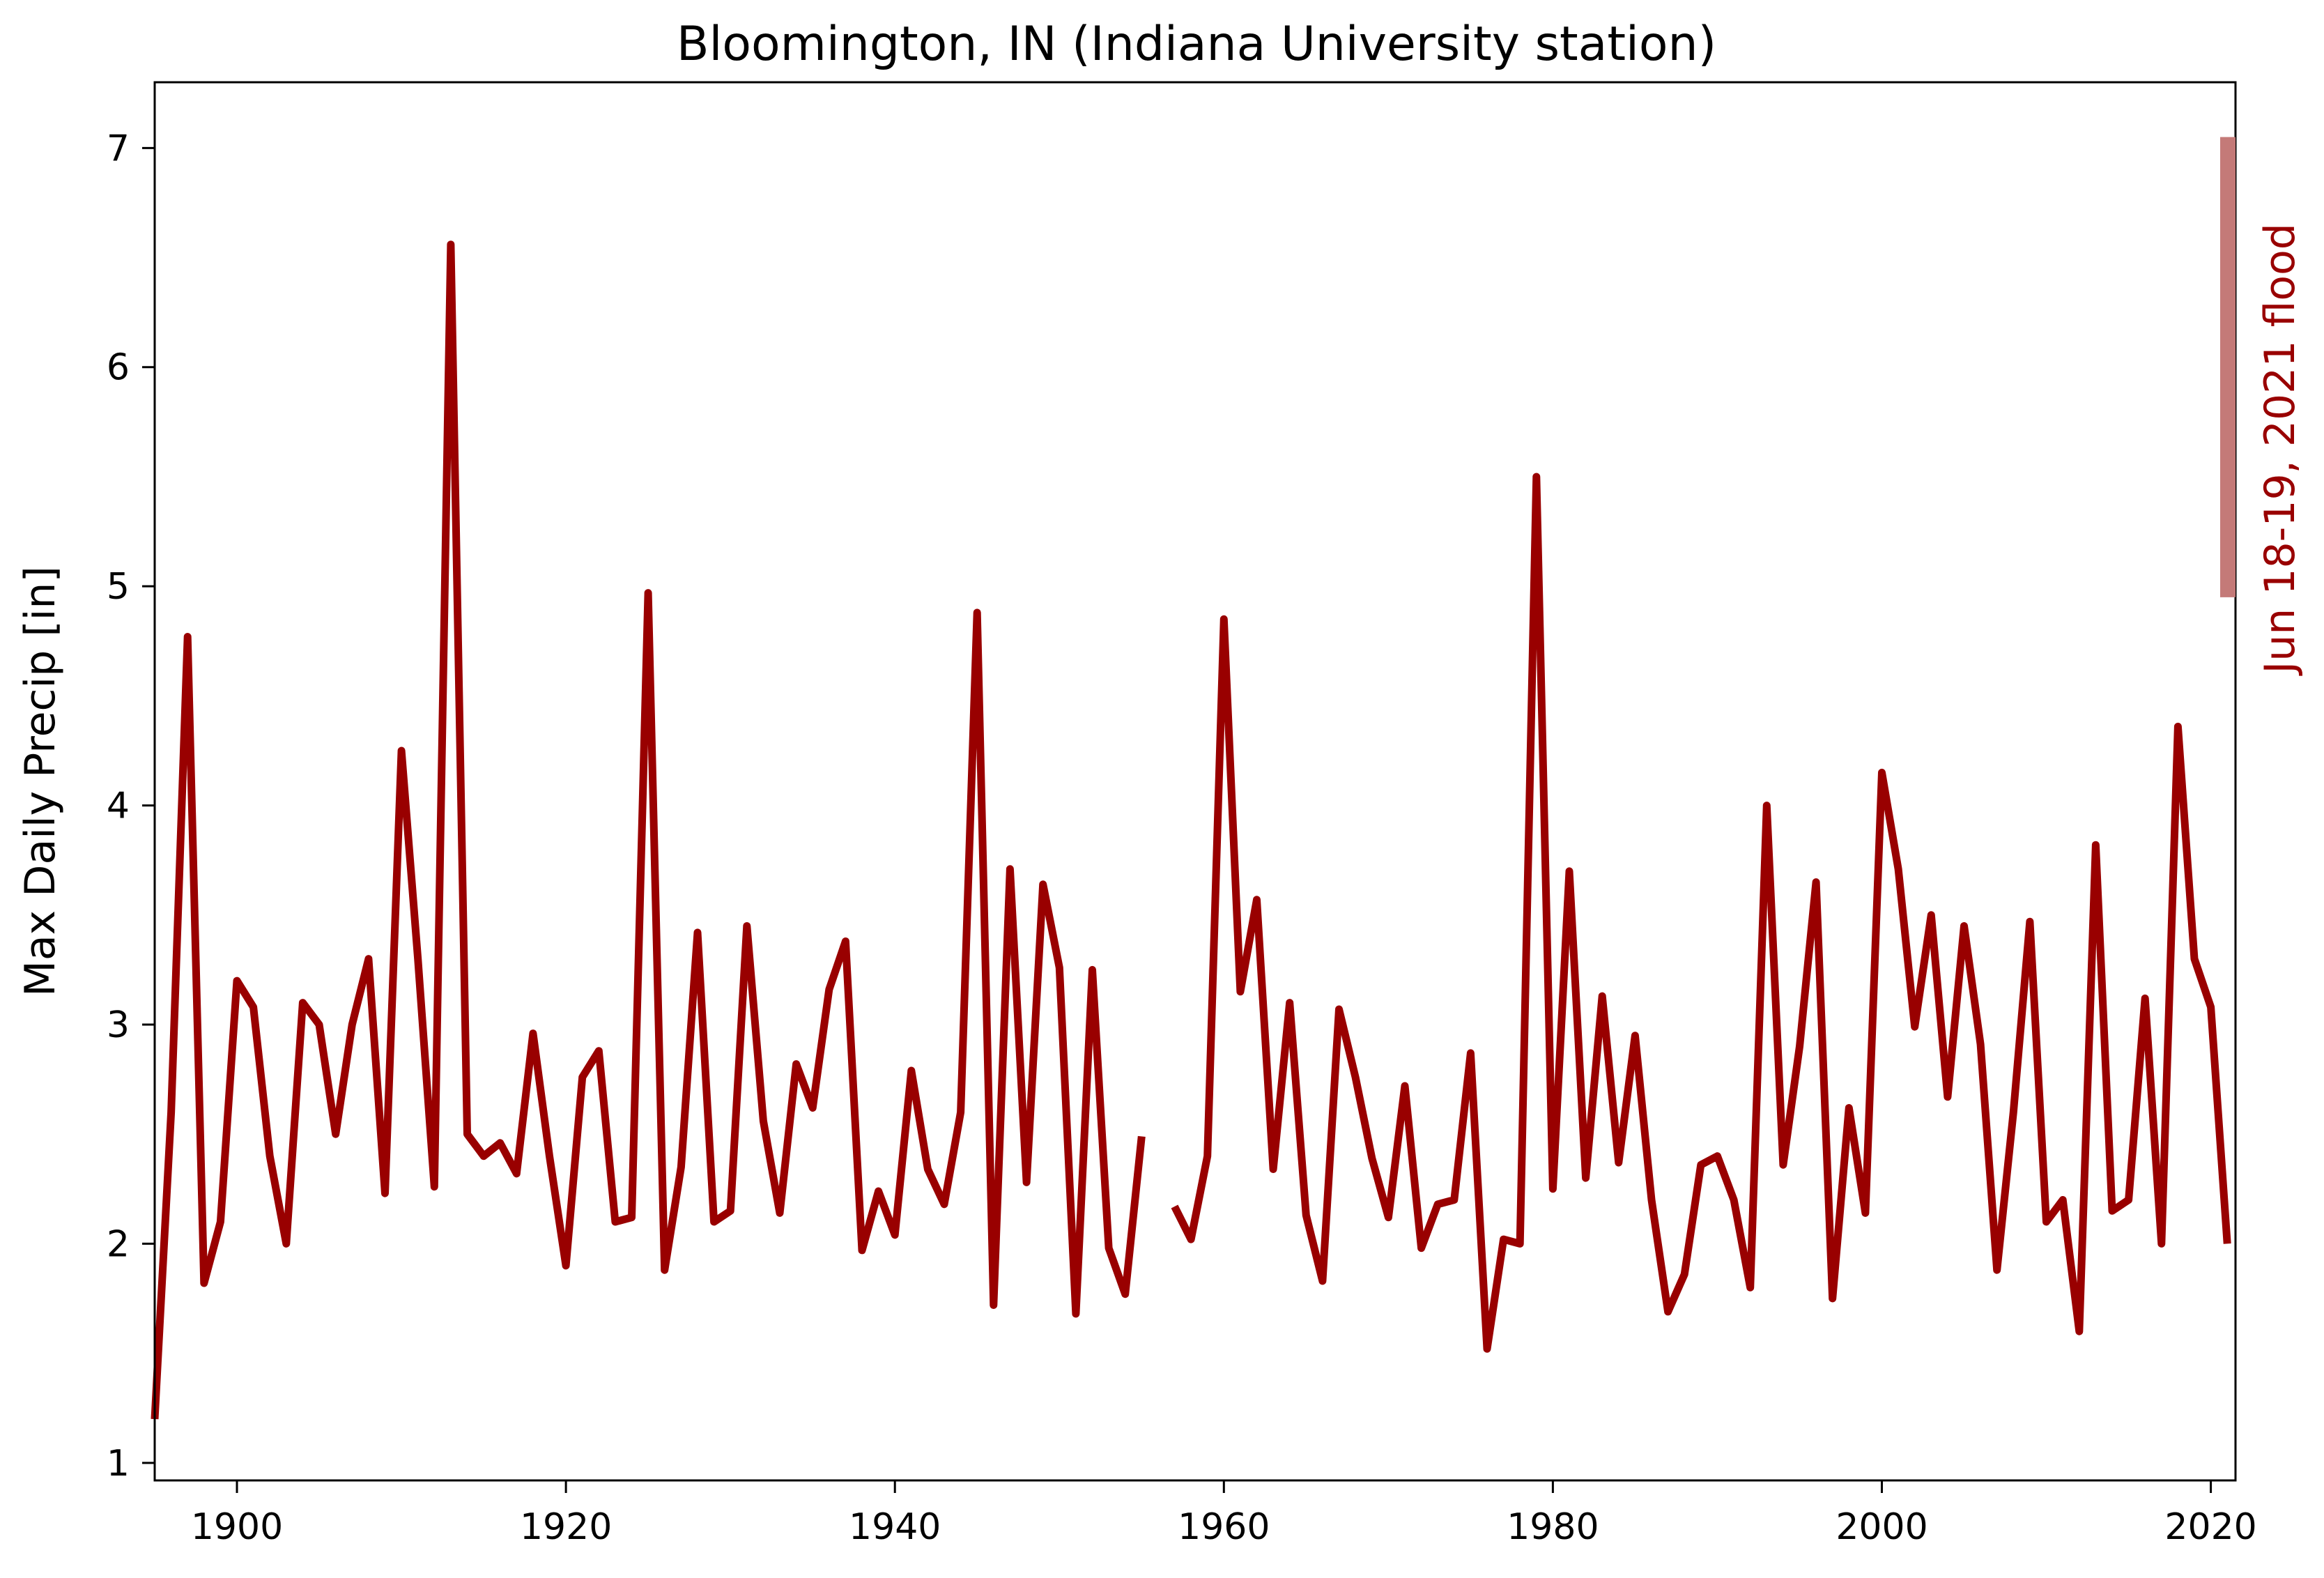  Describe the element at coordinates (131, 806) in the screenshot. I see `y-axis: 1 2 3 4 5 6 7` at that location.